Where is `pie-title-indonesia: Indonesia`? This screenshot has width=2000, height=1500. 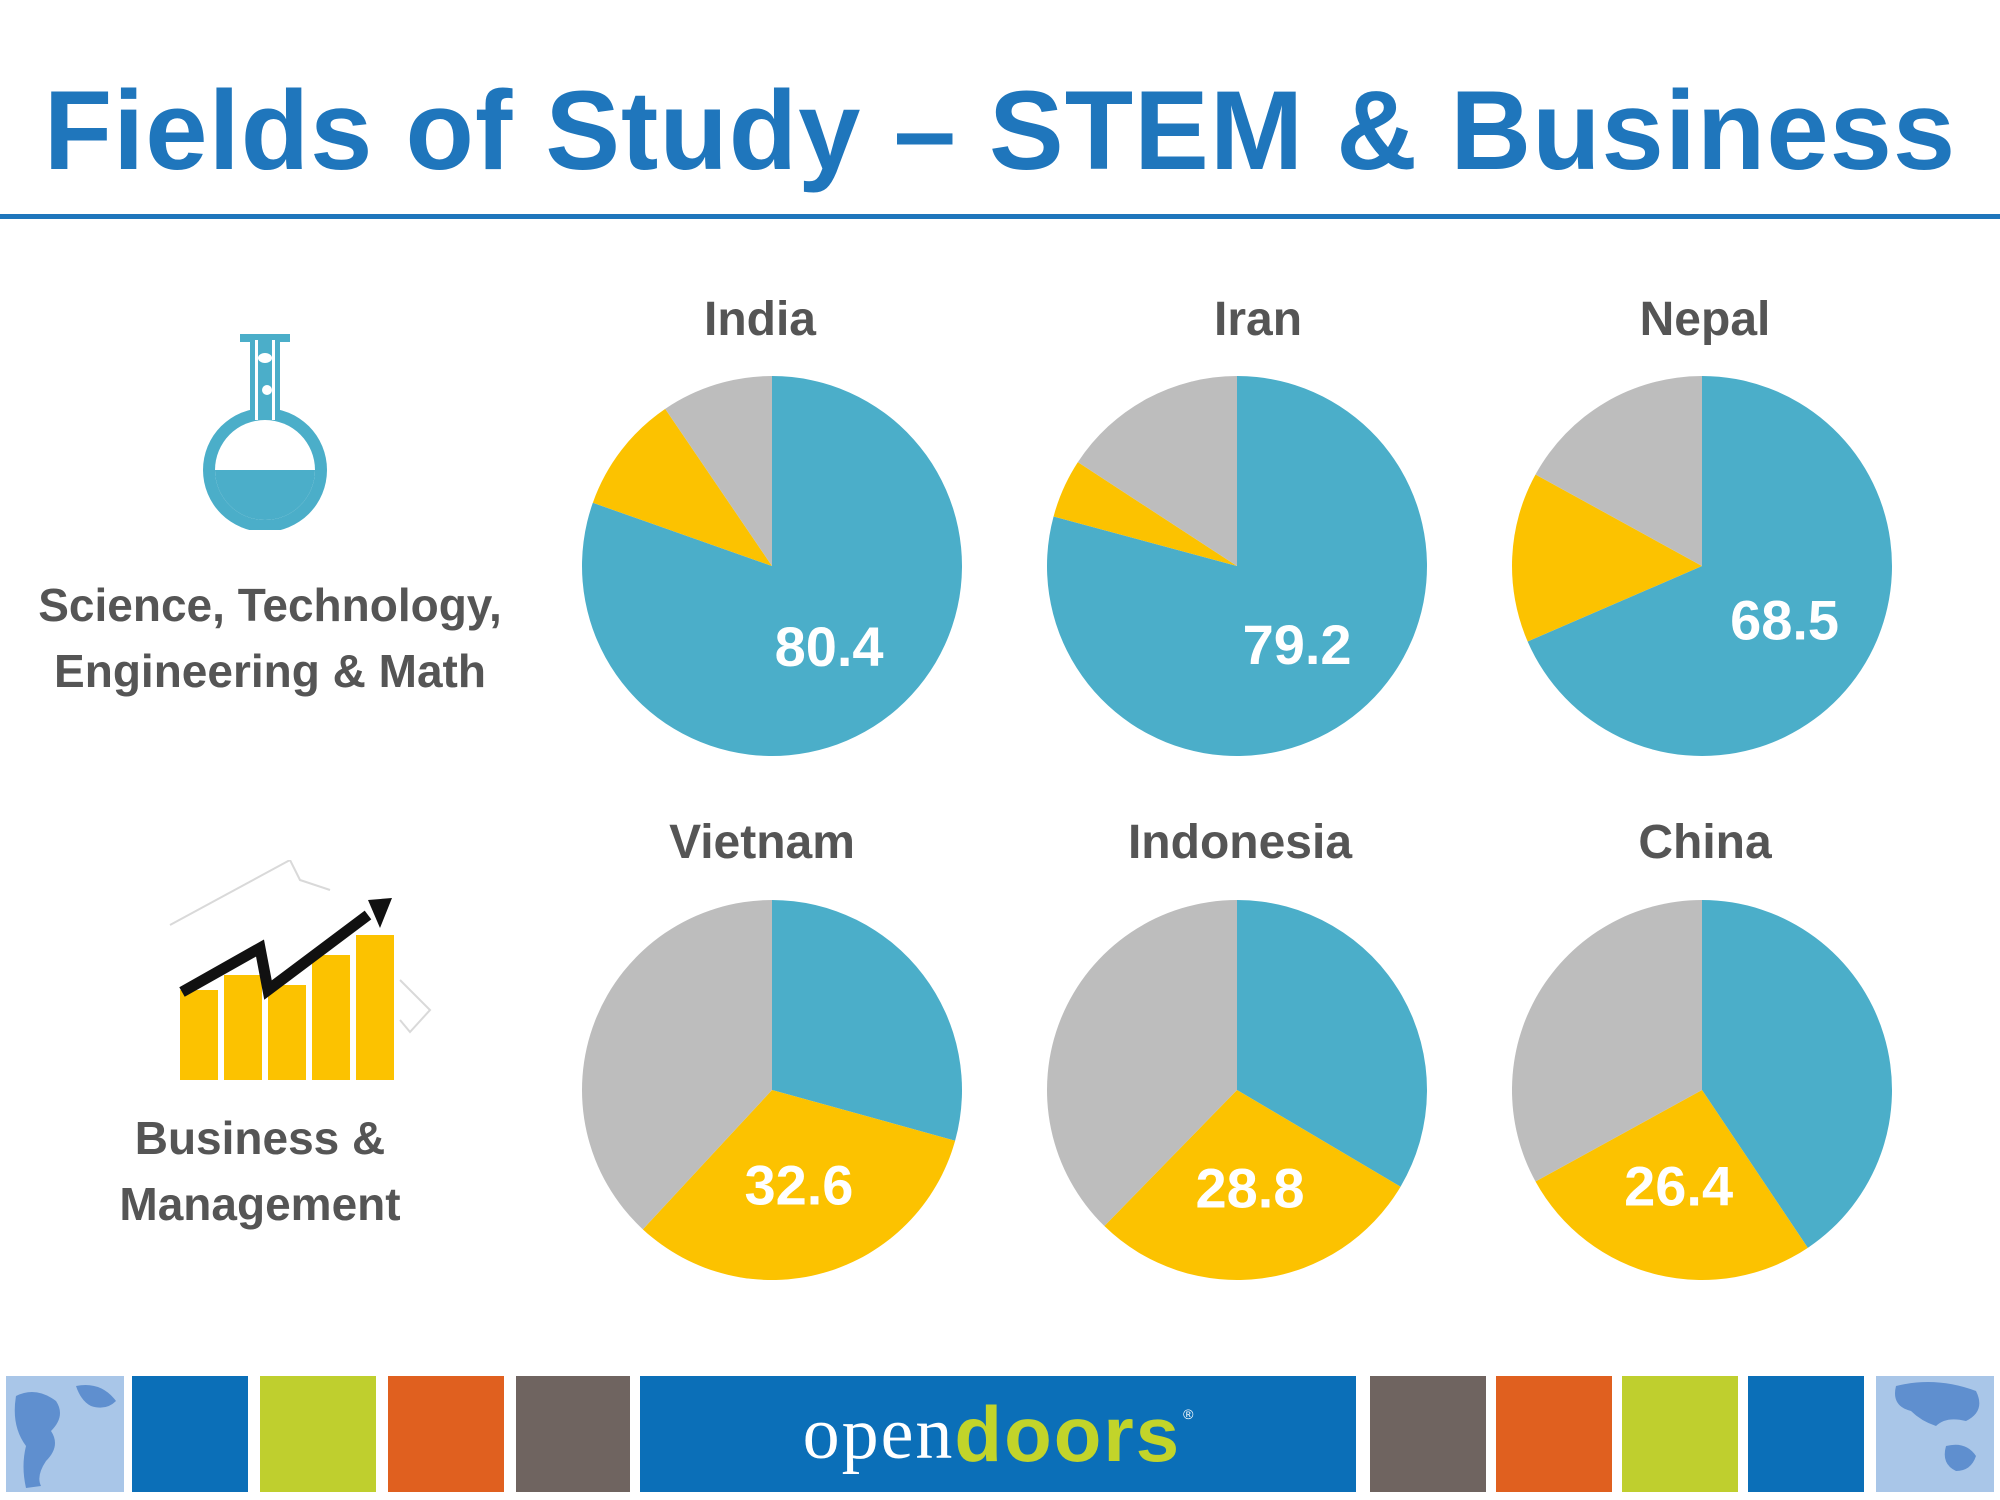
pie-title-indonesia: Indonesia is located at coordinates (1240, 842).